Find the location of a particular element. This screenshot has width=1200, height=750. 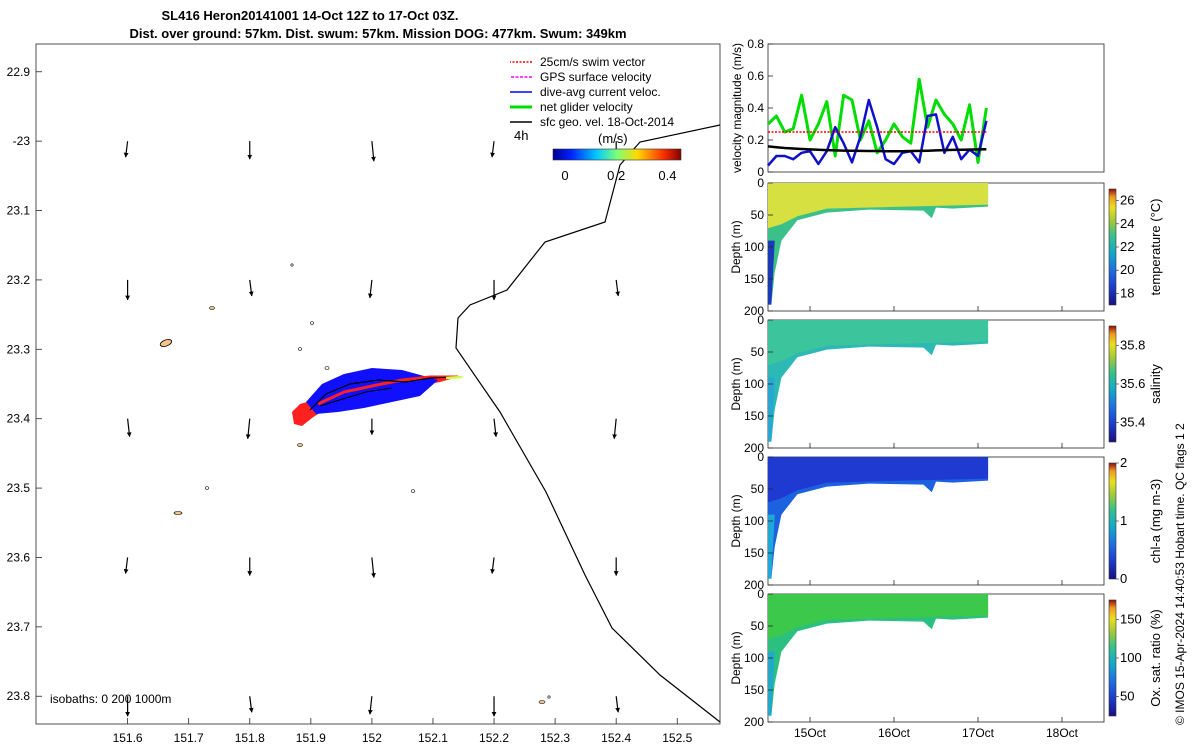

map-x-tick-label: 152.2 is located at coordinates (494, 738).